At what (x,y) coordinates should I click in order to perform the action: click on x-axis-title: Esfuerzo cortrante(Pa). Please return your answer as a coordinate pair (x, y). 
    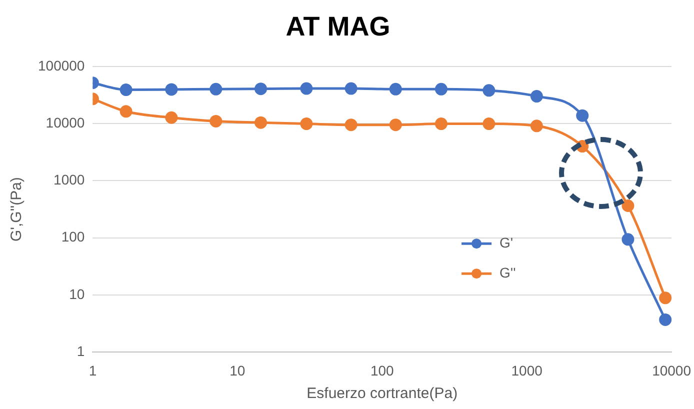
    Looking at the image, I should click on (382, 393).